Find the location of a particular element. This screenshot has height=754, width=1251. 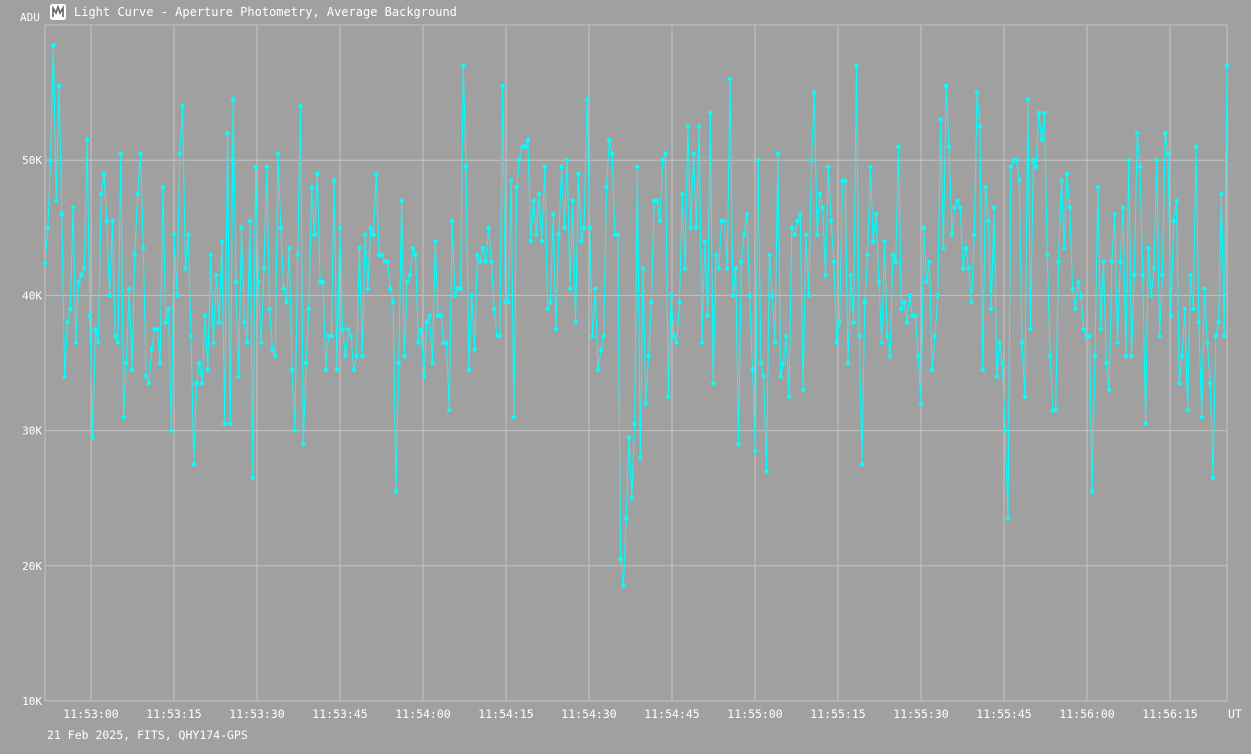

x-axis-label: UT is located at coordinates (1235, 714).